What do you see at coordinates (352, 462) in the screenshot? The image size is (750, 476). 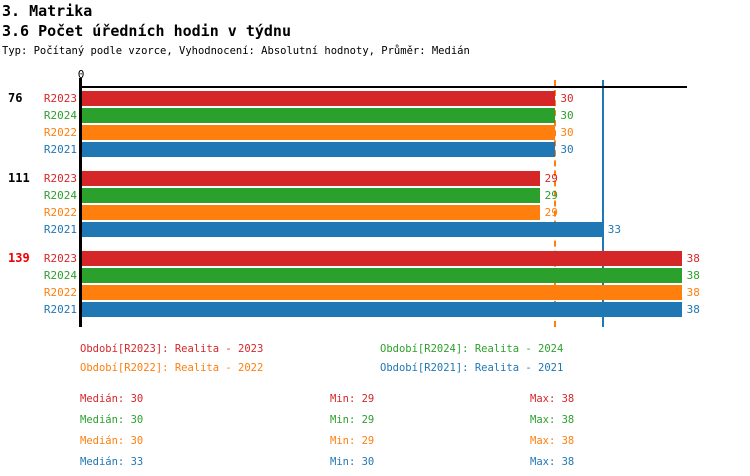 I see `stat-min: Min: 30` at bounding box center [352, 462].